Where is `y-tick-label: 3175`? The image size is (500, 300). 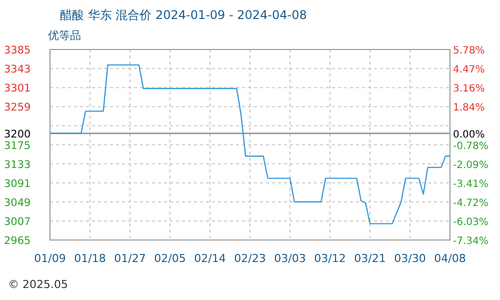 y-tick-label: 3175 is located at coordinates (17, 146).